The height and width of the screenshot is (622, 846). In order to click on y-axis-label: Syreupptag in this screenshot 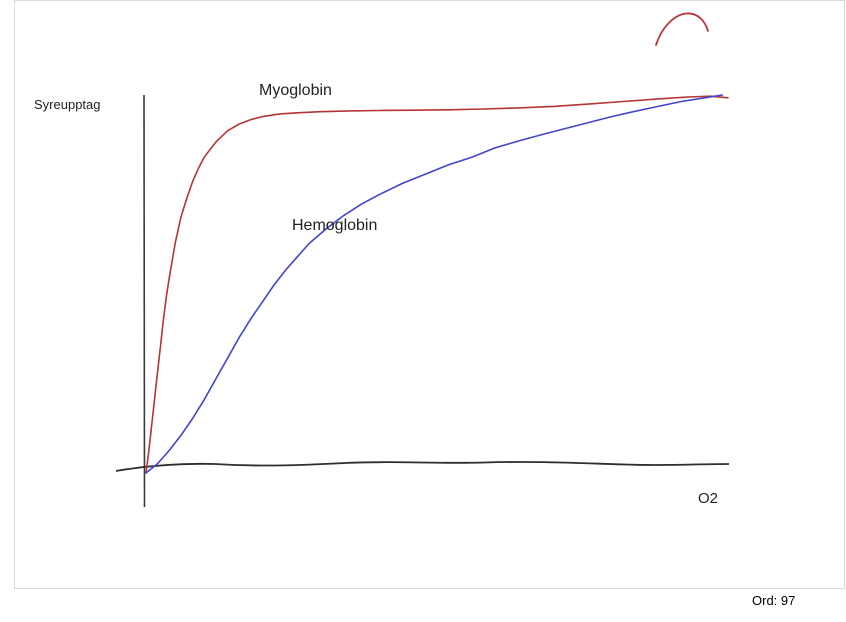, I will do `click(67, 104)`.